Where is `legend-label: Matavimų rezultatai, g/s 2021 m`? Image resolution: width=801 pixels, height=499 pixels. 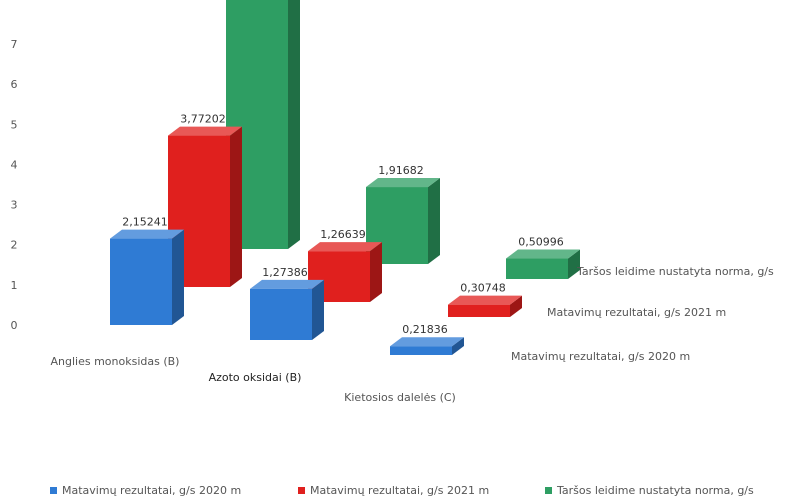
legend-label: Matavimų rezultatai, g/s 2021 m is located at coordinates (399, 490).